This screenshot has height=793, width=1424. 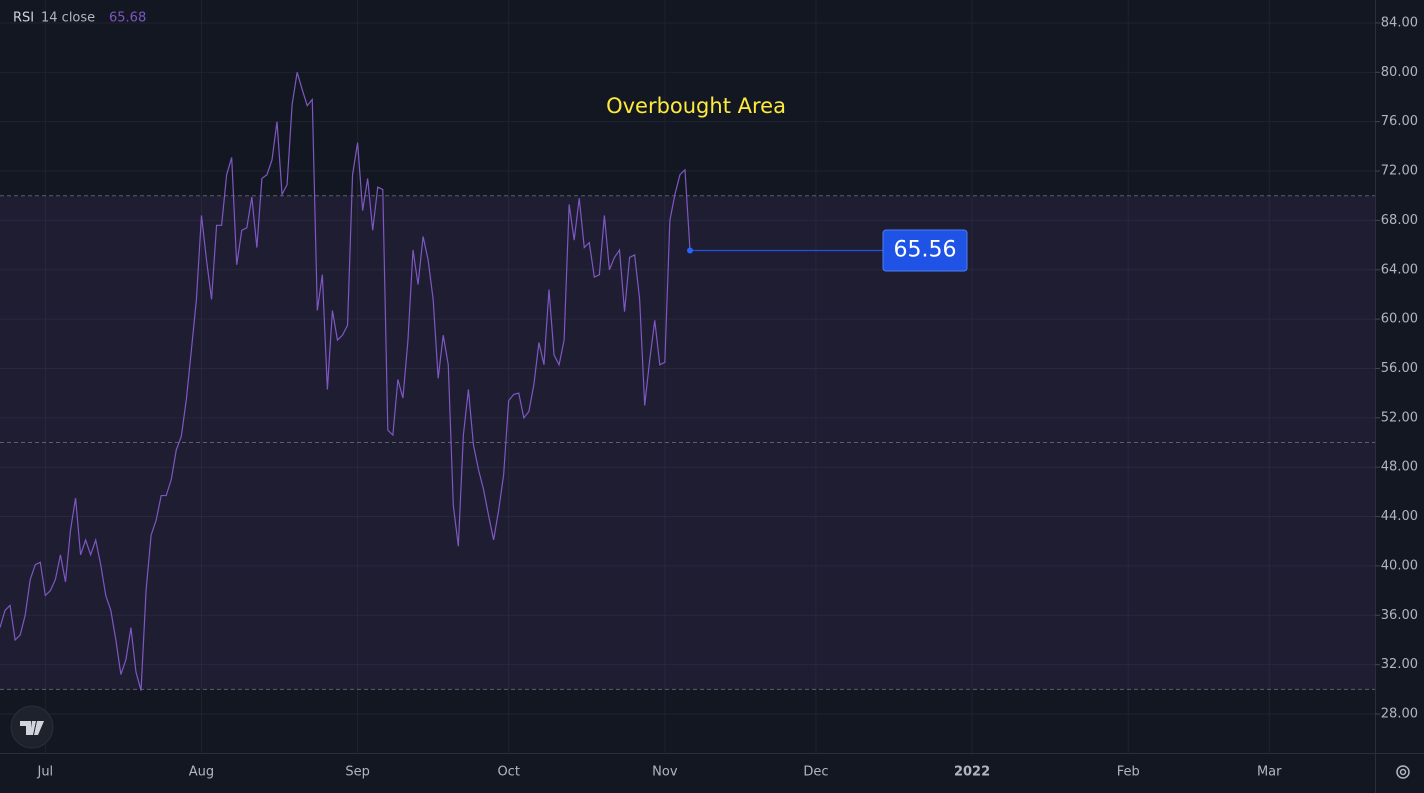 I want to click on gear-hub, so click(x=1403, y=772).